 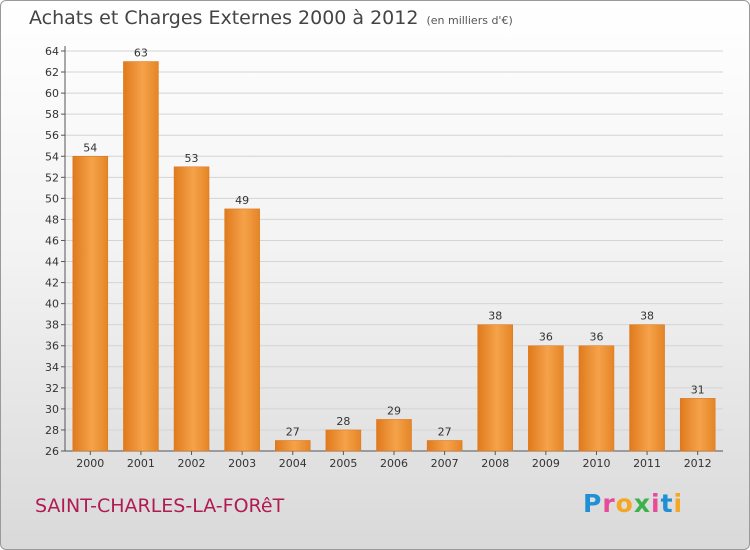 I want to click on y-tick-label: 48, so click(x=52, y=219).